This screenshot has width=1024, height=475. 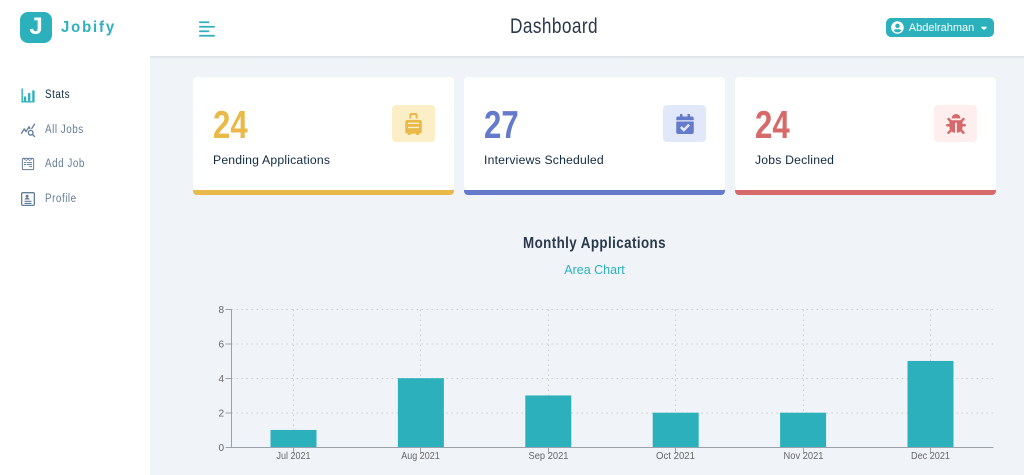 What do you see at coordinates (804, 456) in the screenshot?
I see `svg-text: Nov 2021` at bounding box center [804, 456].